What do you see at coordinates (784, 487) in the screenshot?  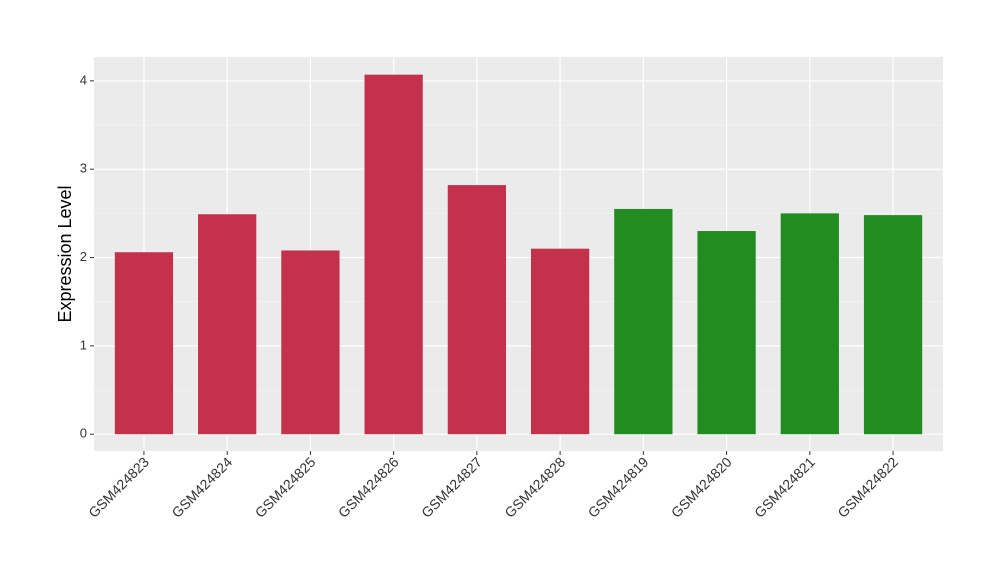 I see `x-tick-label: GSM424821` at bounding box center [784, 487].